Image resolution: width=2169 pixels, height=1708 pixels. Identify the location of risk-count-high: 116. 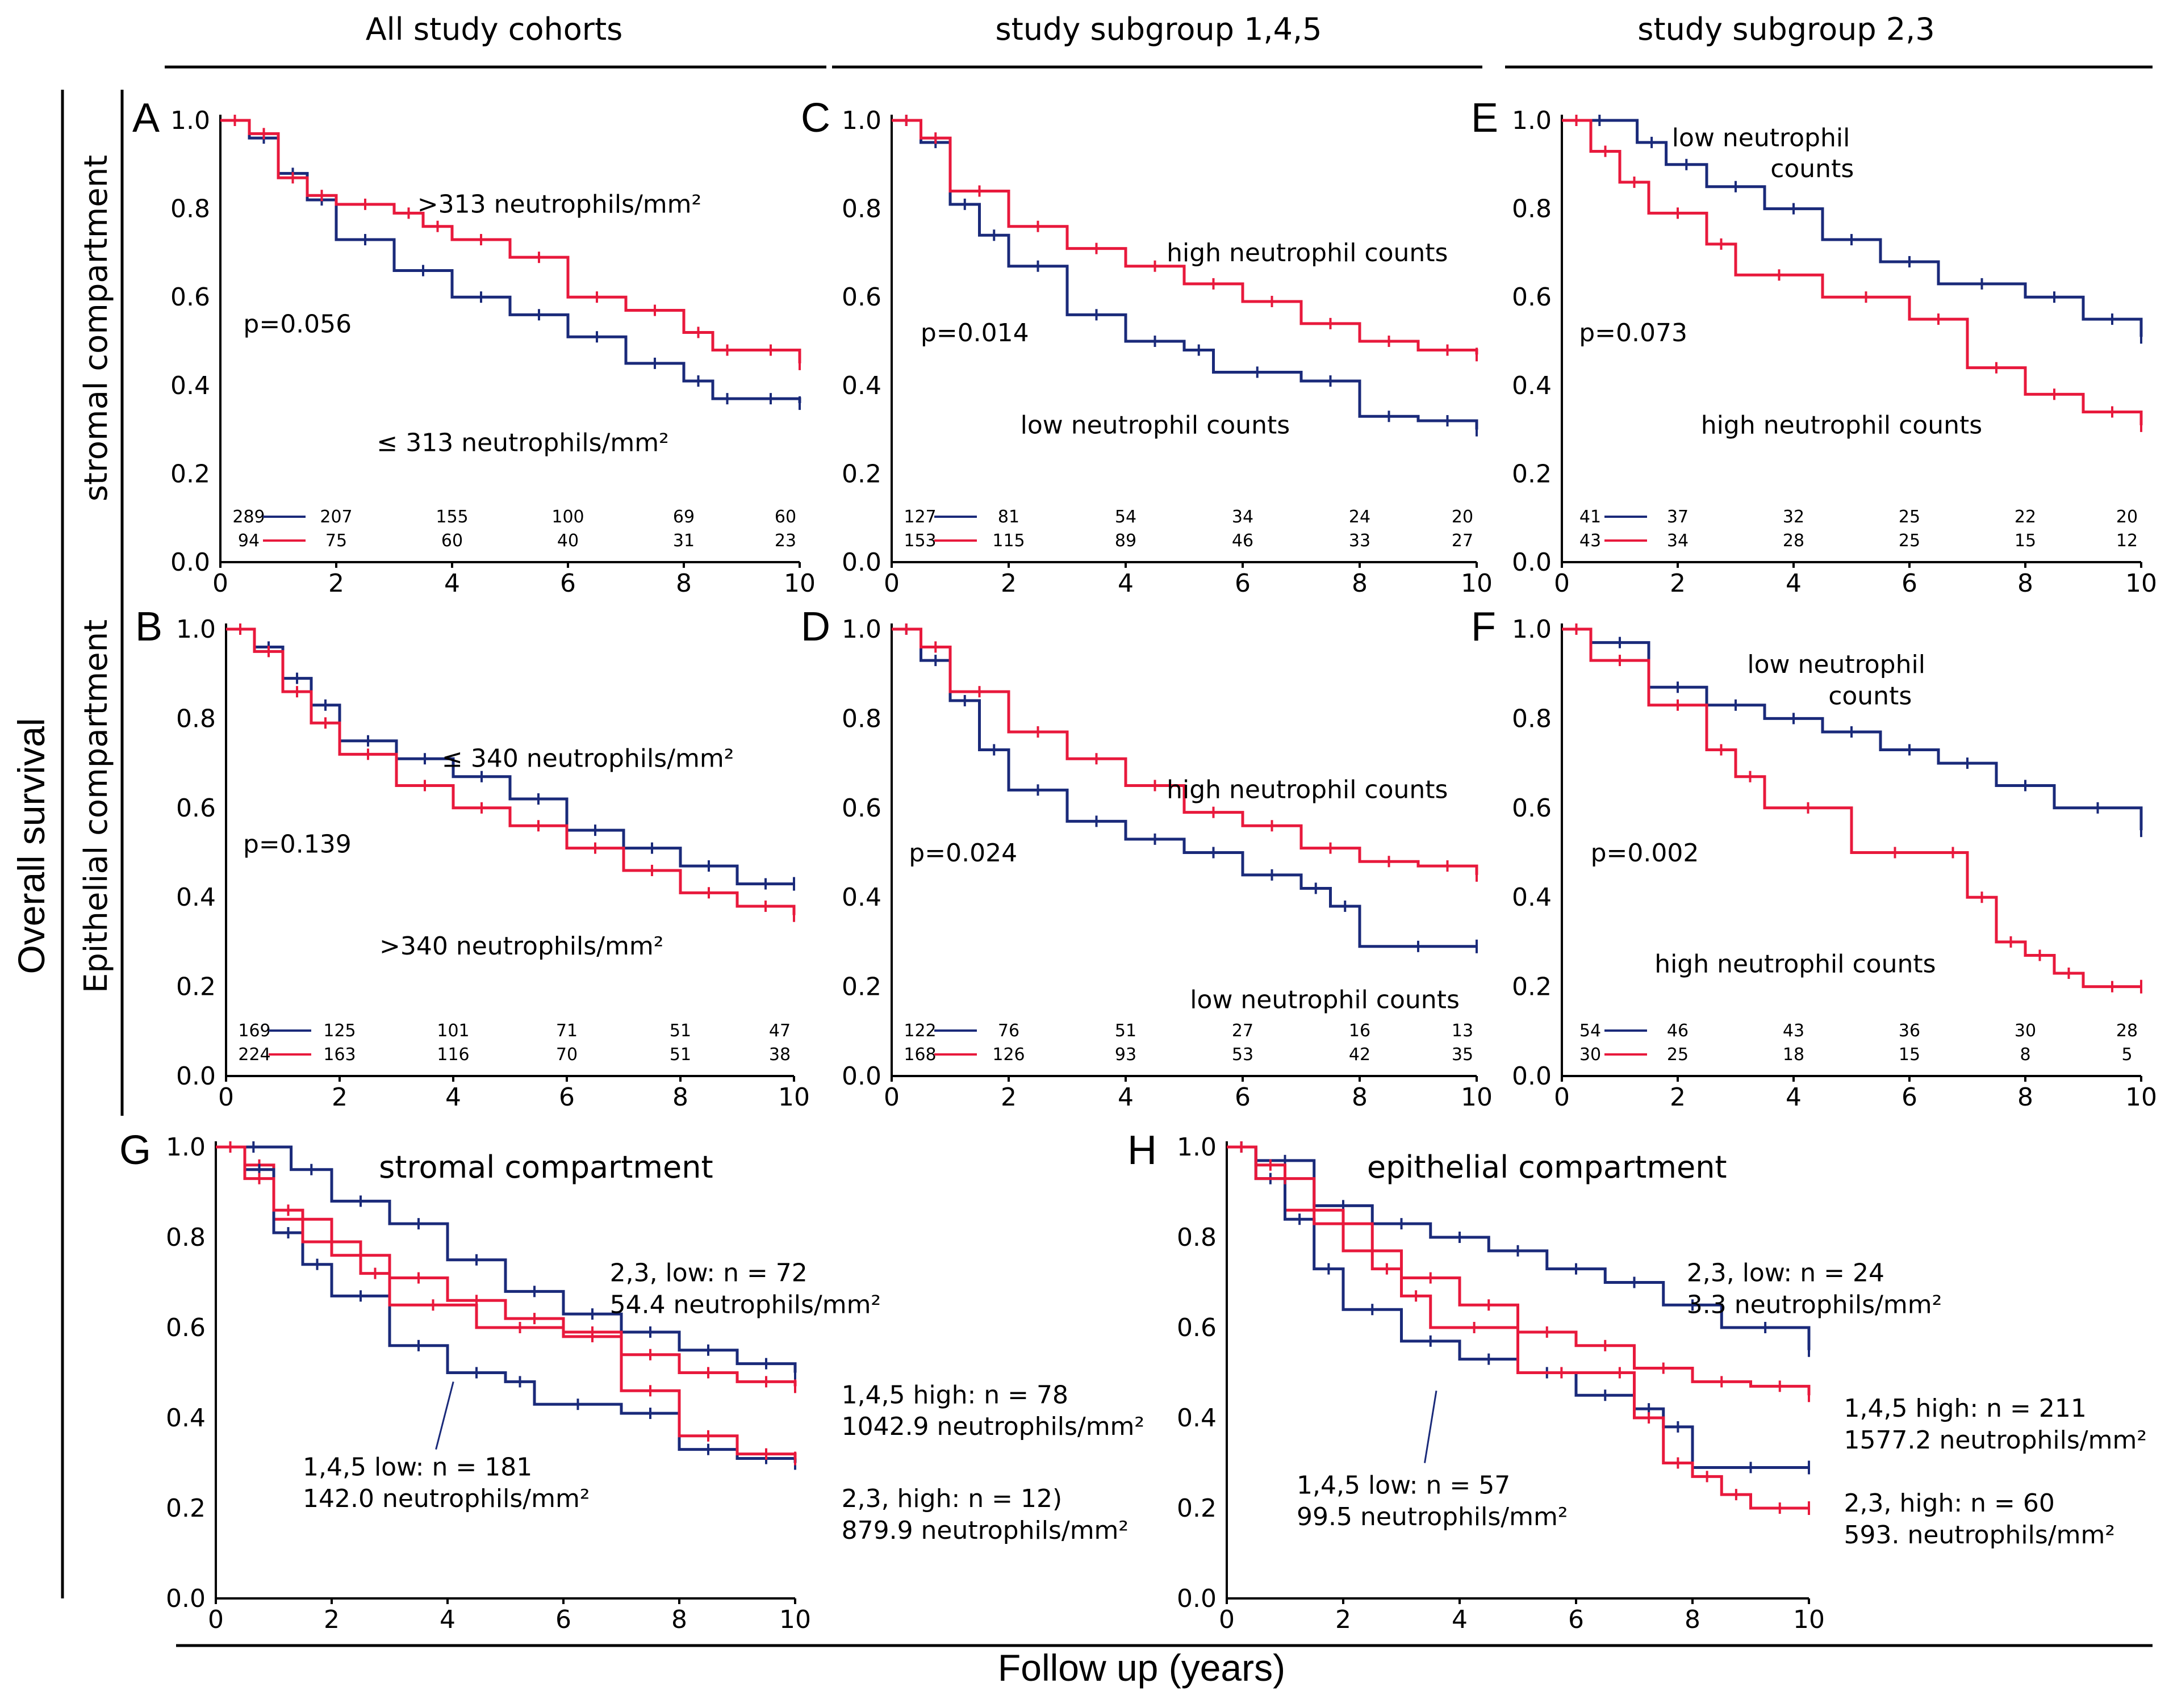
(453, 1055).